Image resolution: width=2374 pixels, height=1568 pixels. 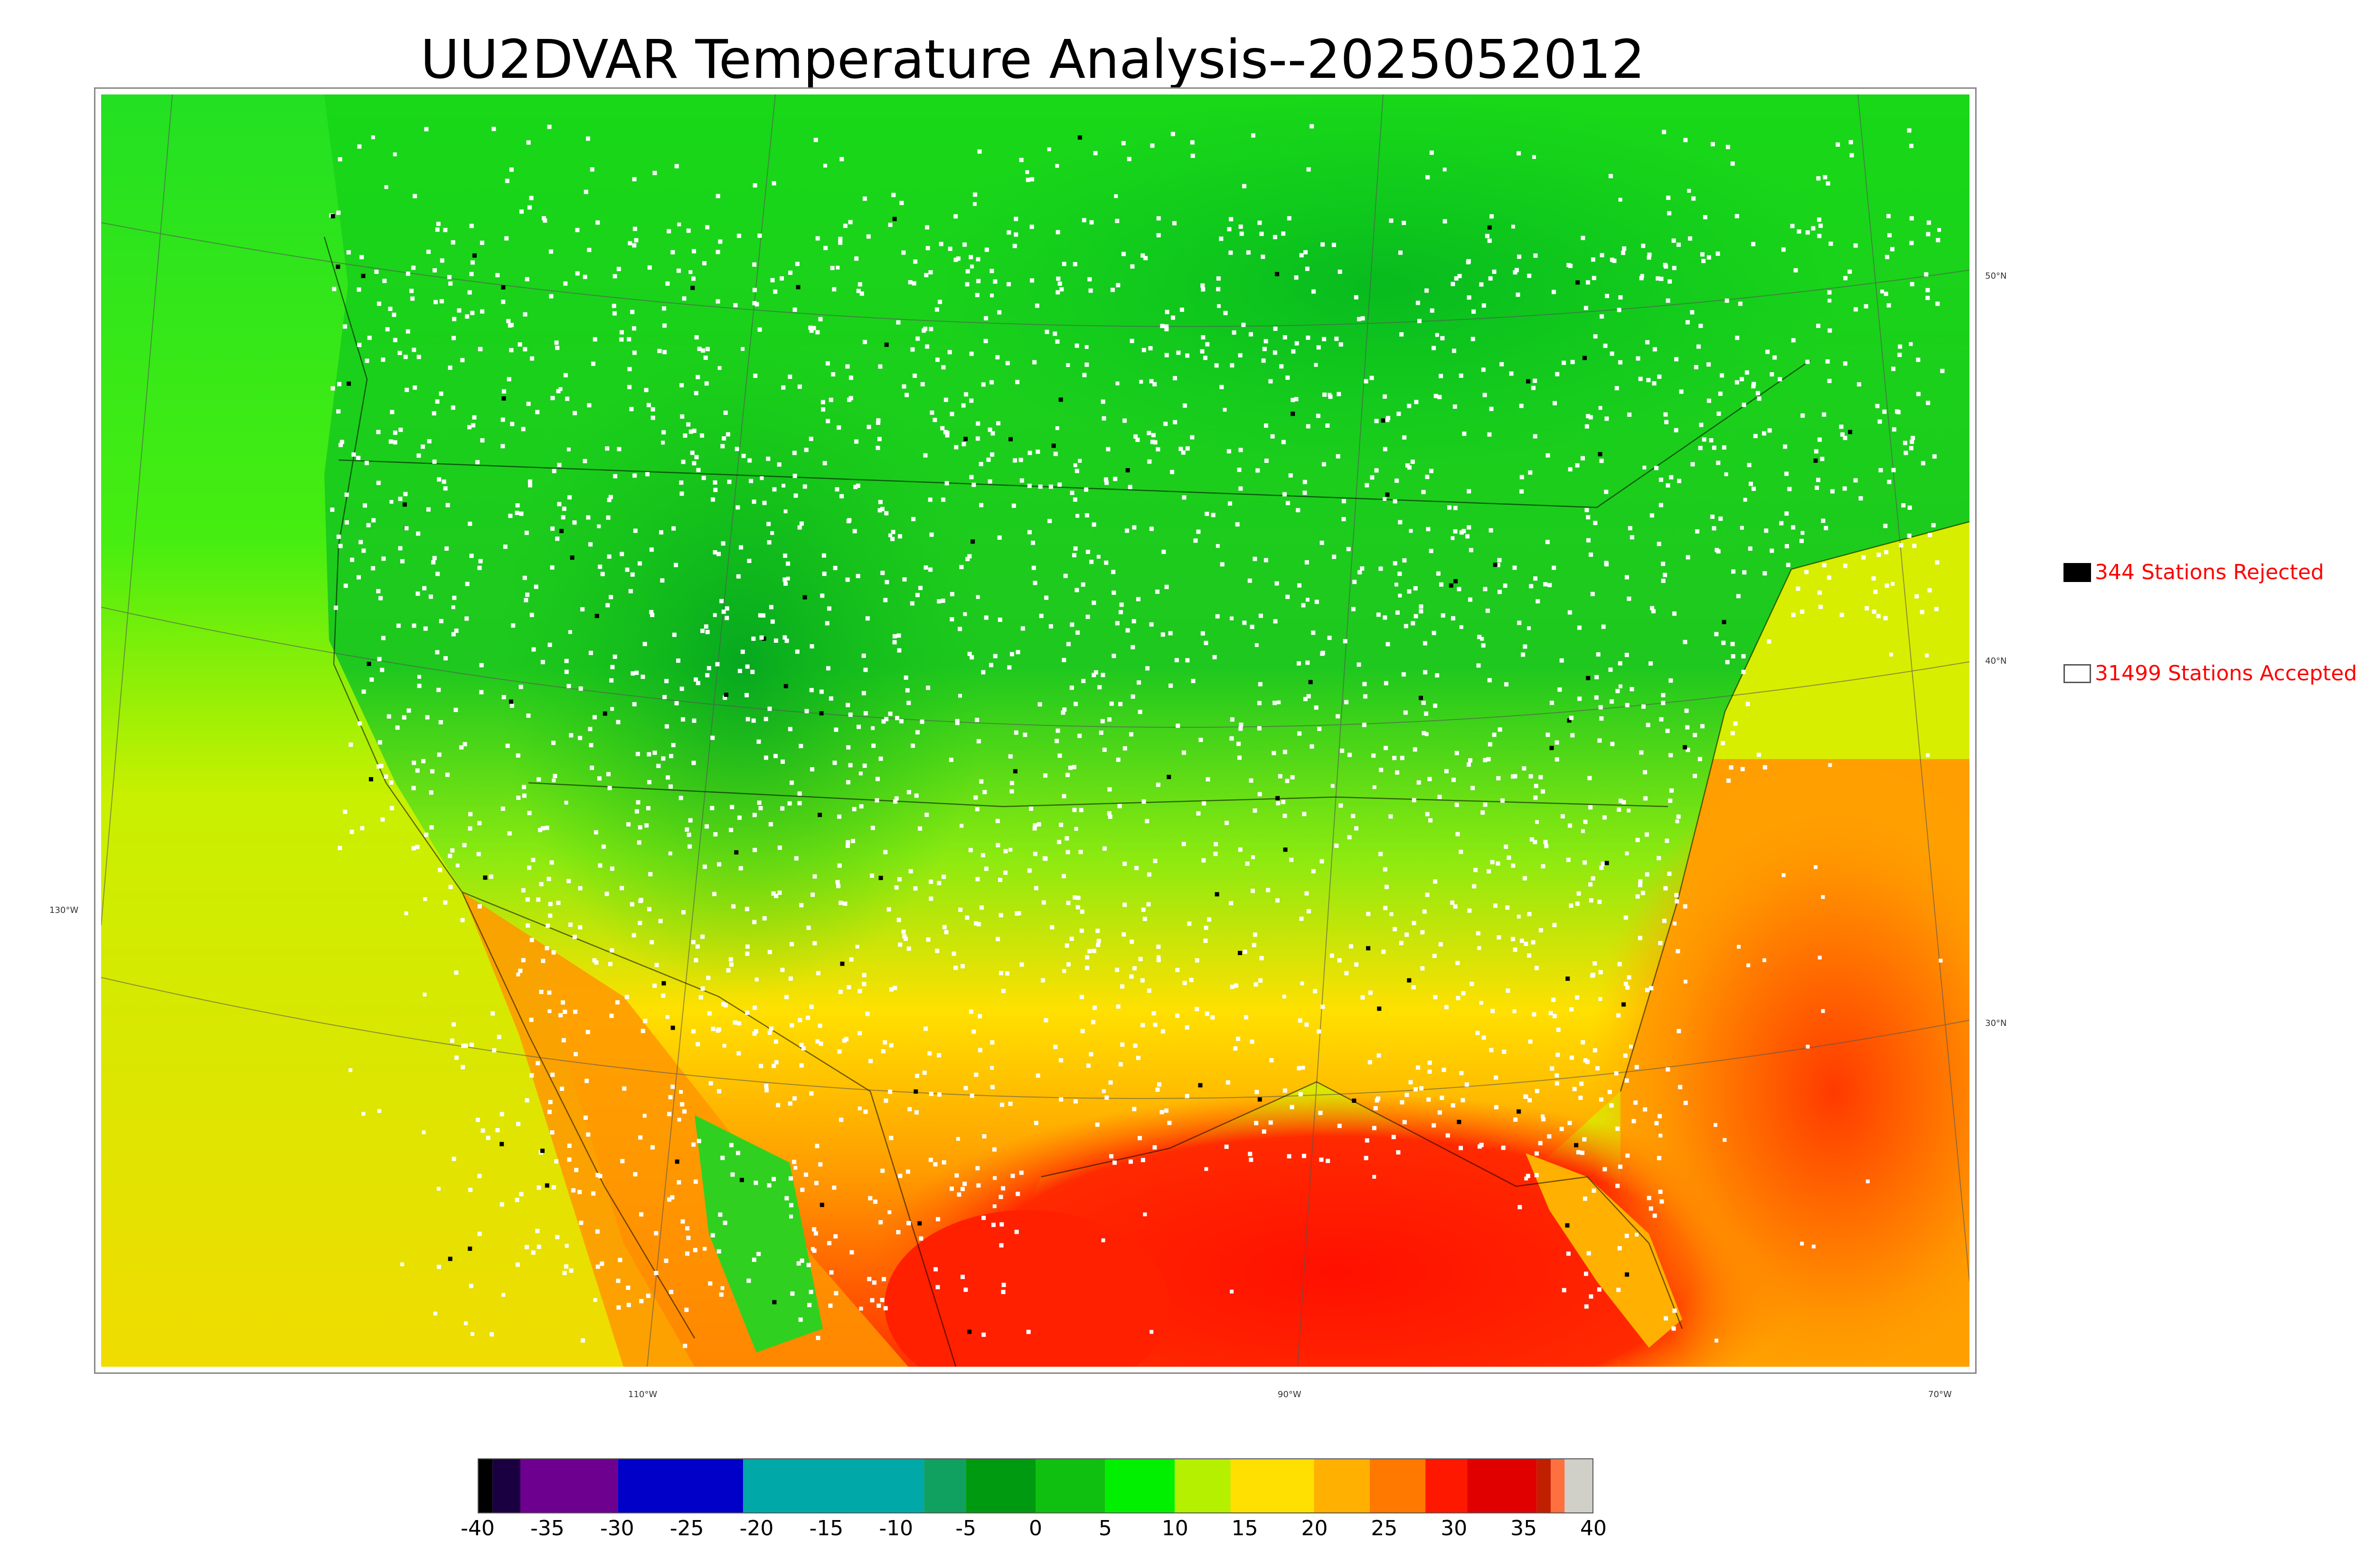 I want to click on colorbar-tick-label: -10, so click(x=896, y=1528).